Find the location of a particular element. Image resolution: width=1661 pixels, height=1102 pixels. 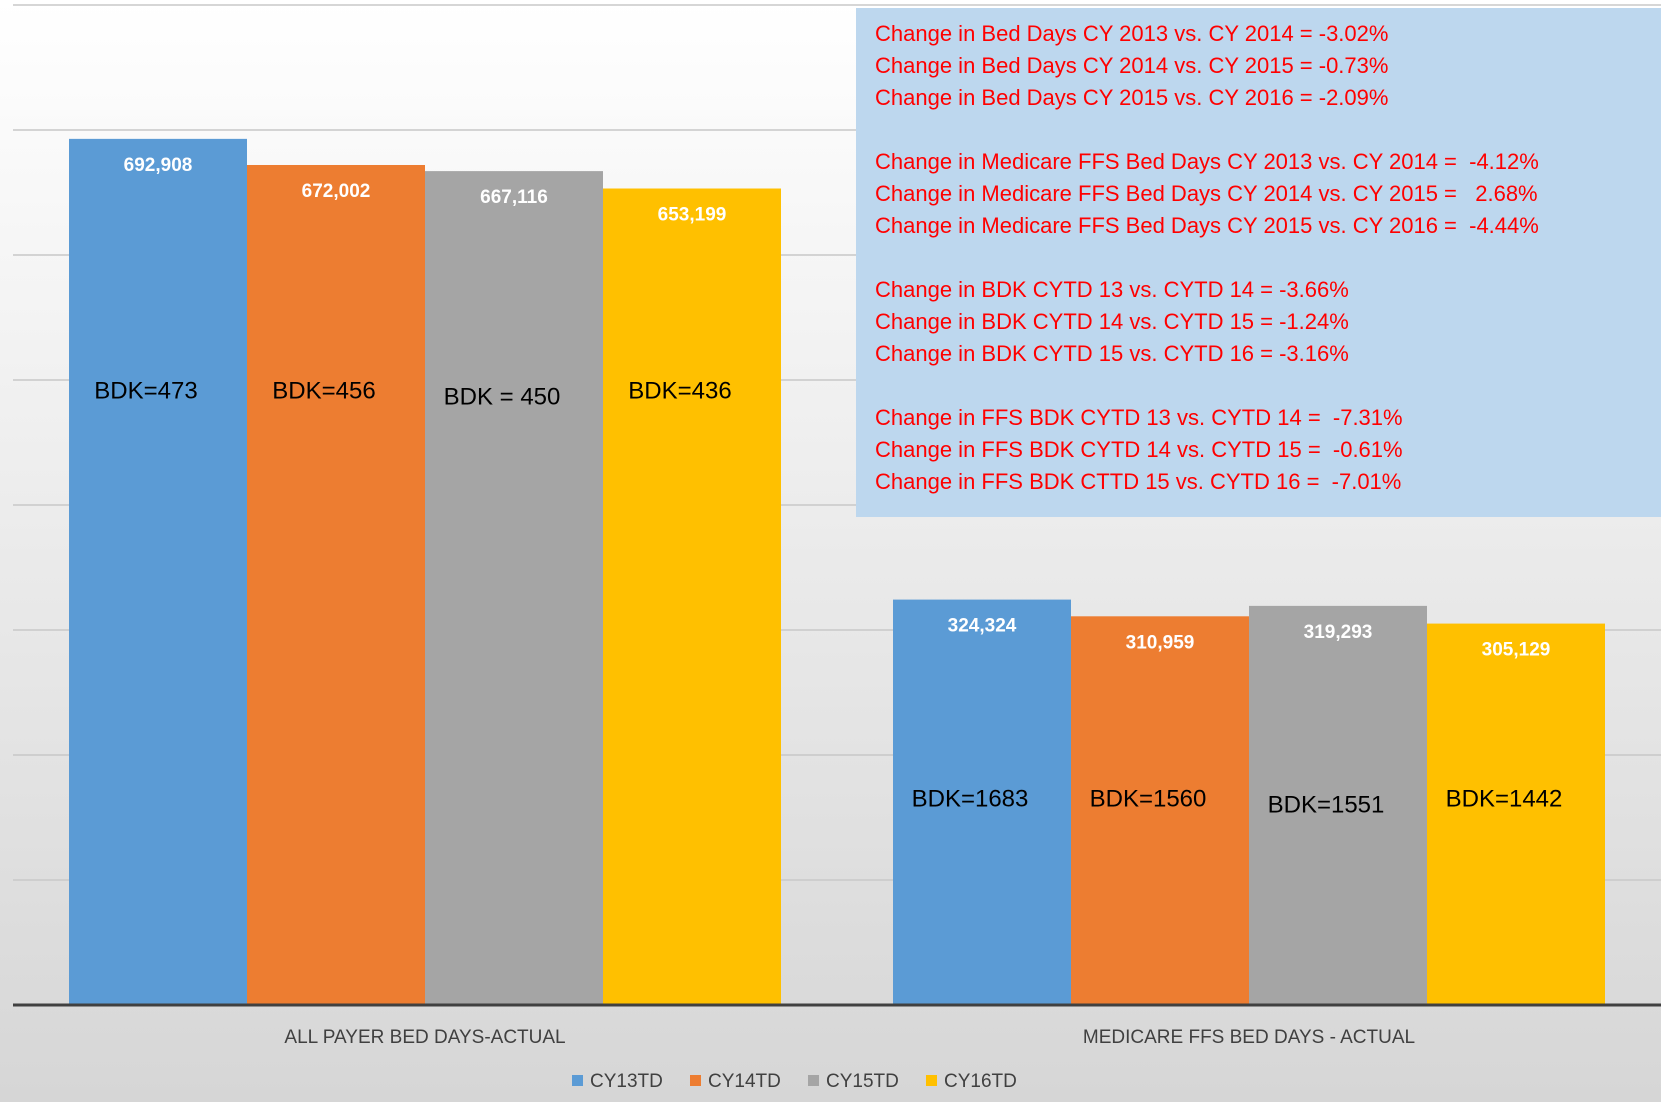

data-label: 692,908 is located at coordinates (158, 165).